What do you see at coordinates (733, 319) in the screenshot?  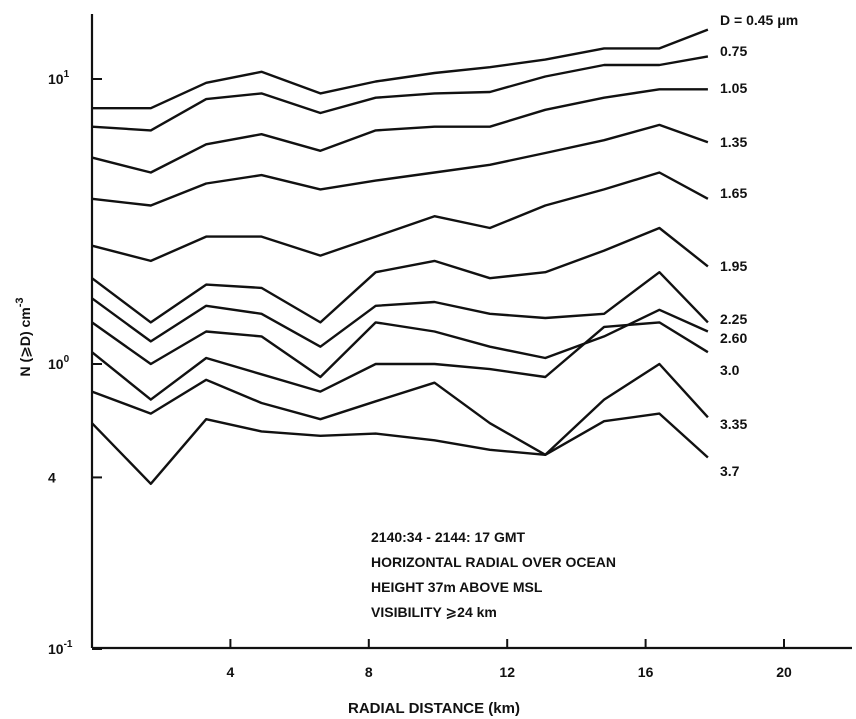 I see `series-label-6: 2.25` at bounding box center [733, 319].